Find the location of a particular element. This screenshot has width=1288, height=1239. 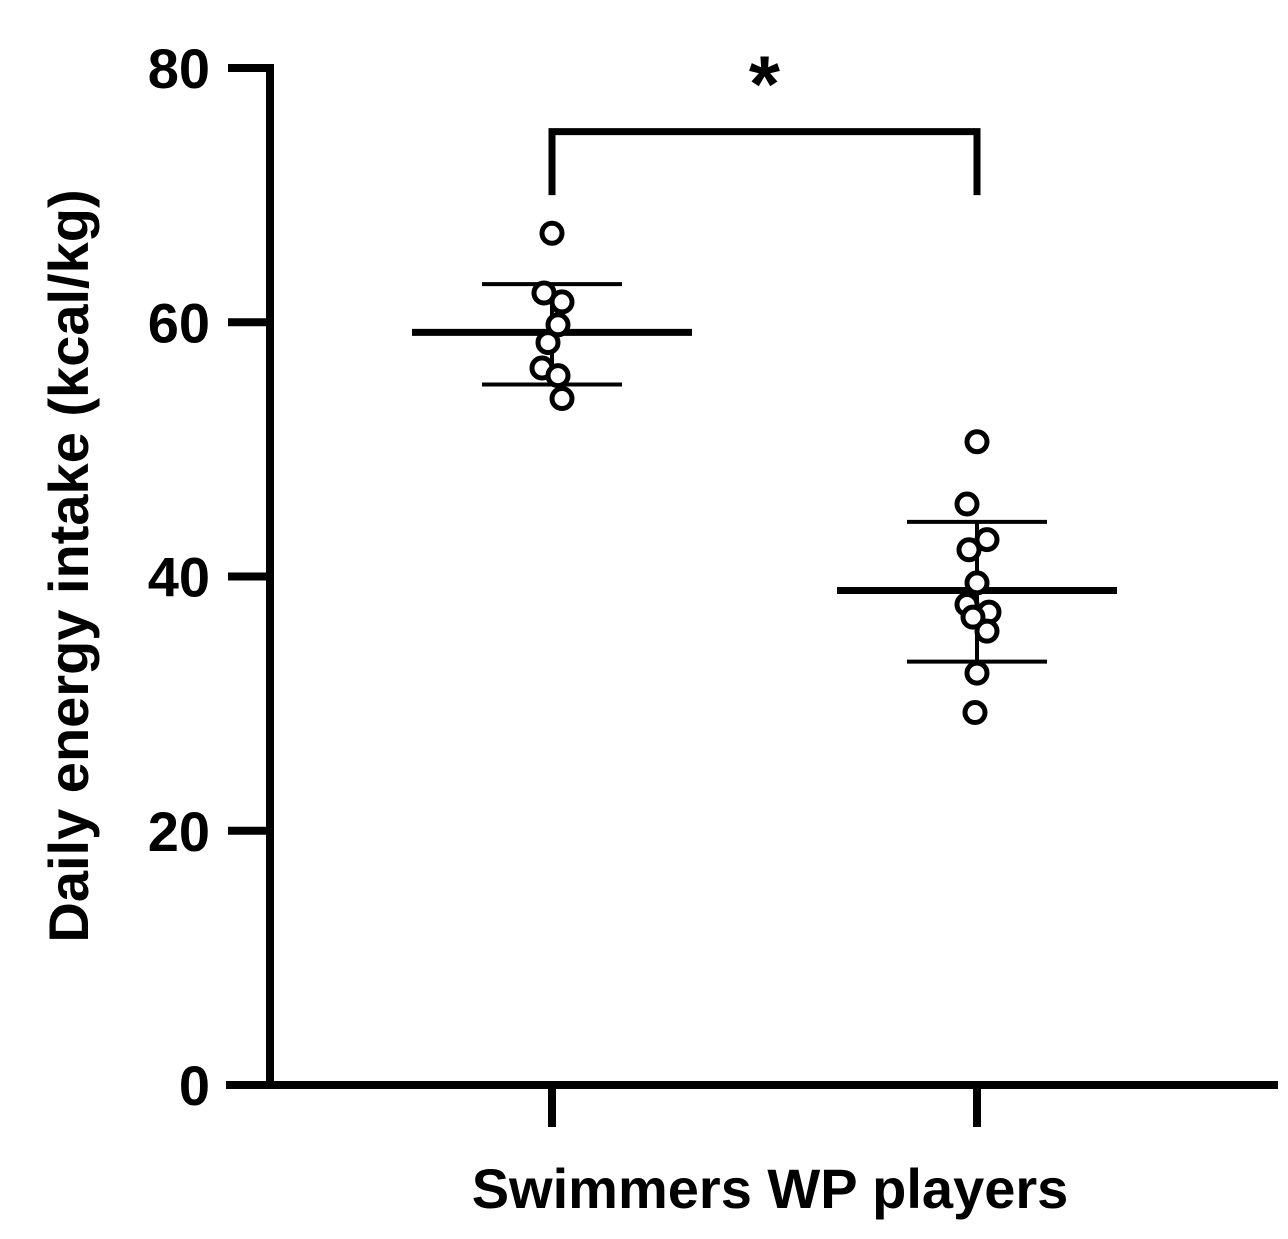

y-axis-title: Daily energy intake (kcal/kg) is located at coordinates (68, 565).